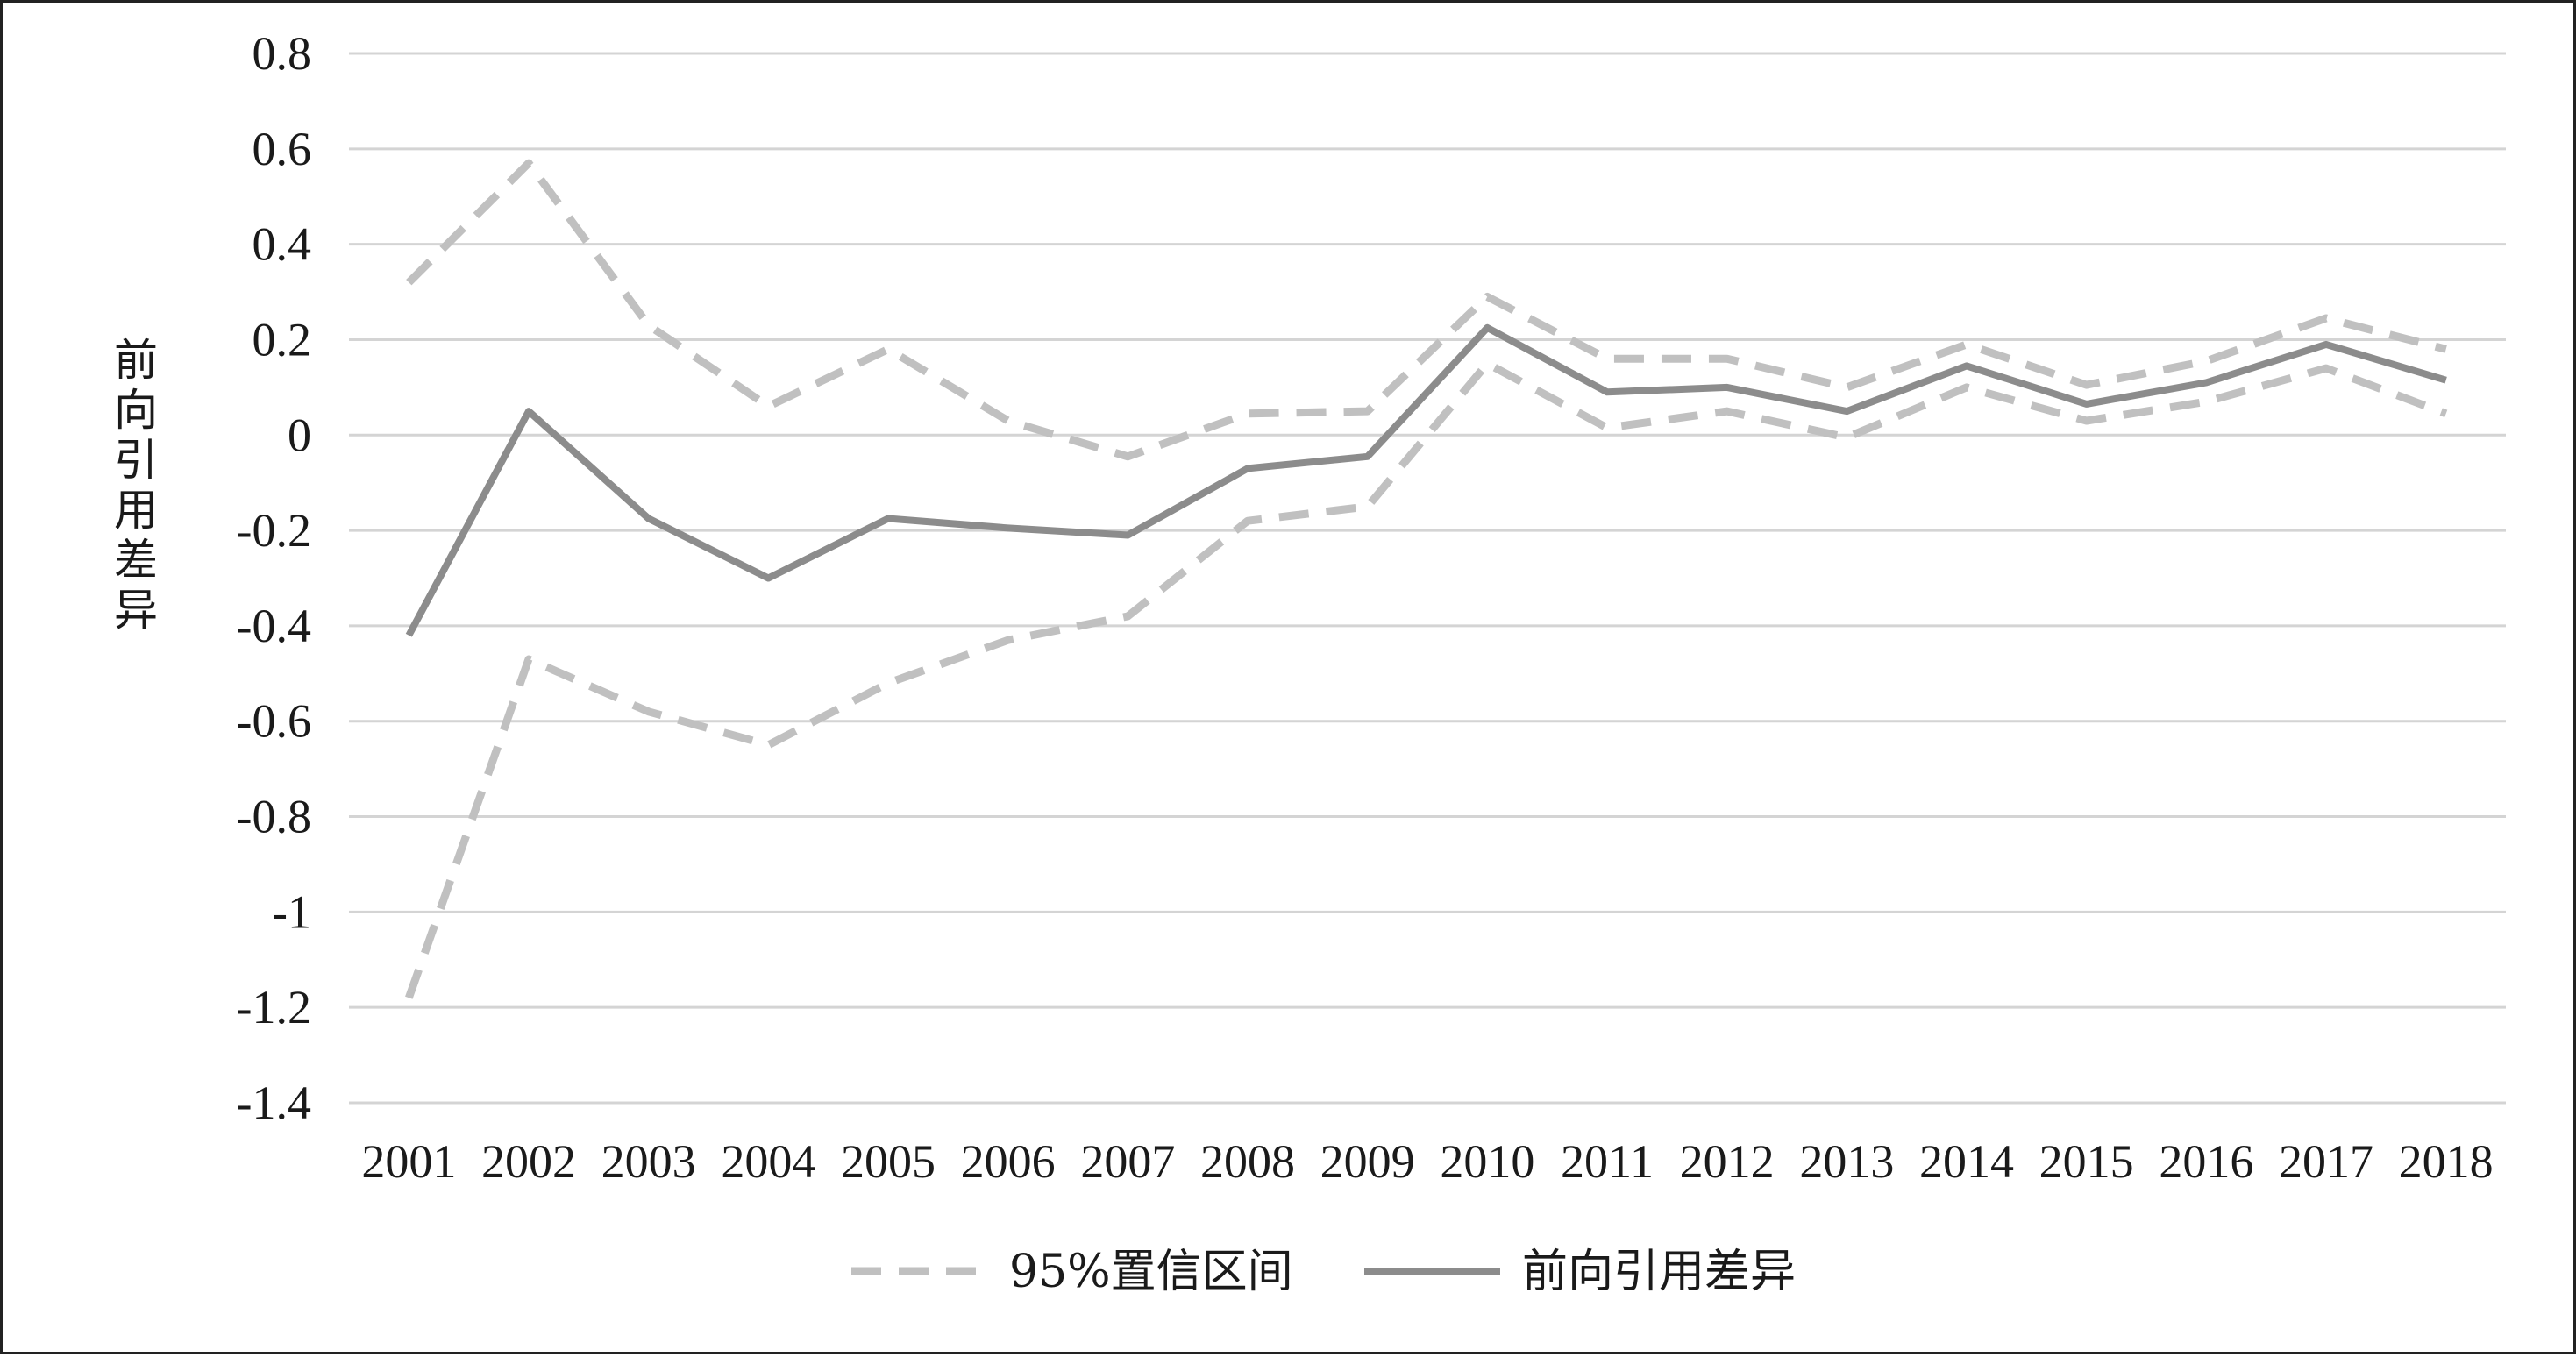 This screenshot has height=1357, width=2576. What do you see at coordinates (1008, 1161) in the screenshot?
I see `x-tick-label: 2006` at bounding box center [1008, 1161].